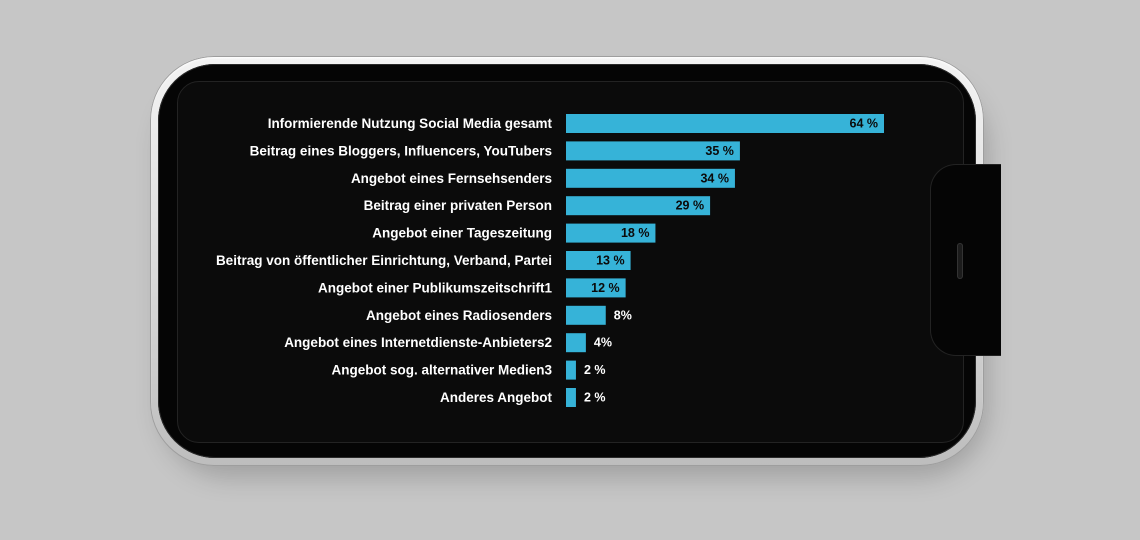  Describe the element at coordinates (418, 342) in the screenshot. I see `category-label: Angebot eines Internetdienste-Anbieters2` at that location.